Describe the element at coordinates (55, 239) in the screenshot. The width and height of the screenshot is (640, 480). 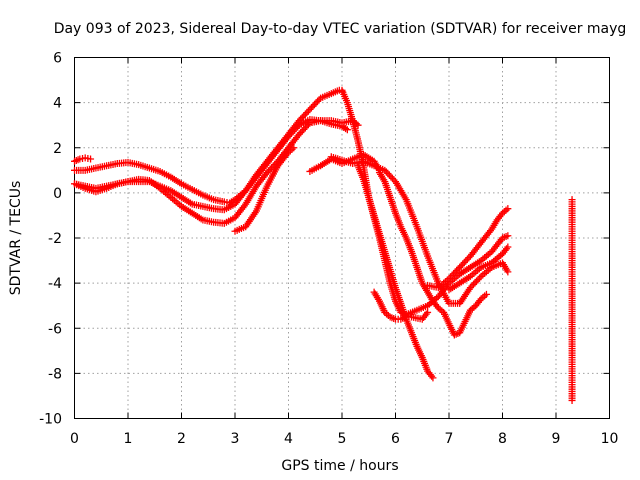
I see `y-tick-label: -2` at that location.